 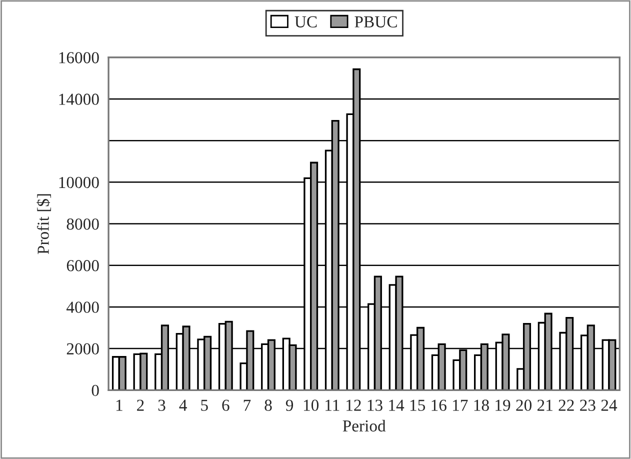 What do you see at coordinates (396, 405) in the screenshot?
I see `x-tick-label: 14` at bounding box center [396, 405].